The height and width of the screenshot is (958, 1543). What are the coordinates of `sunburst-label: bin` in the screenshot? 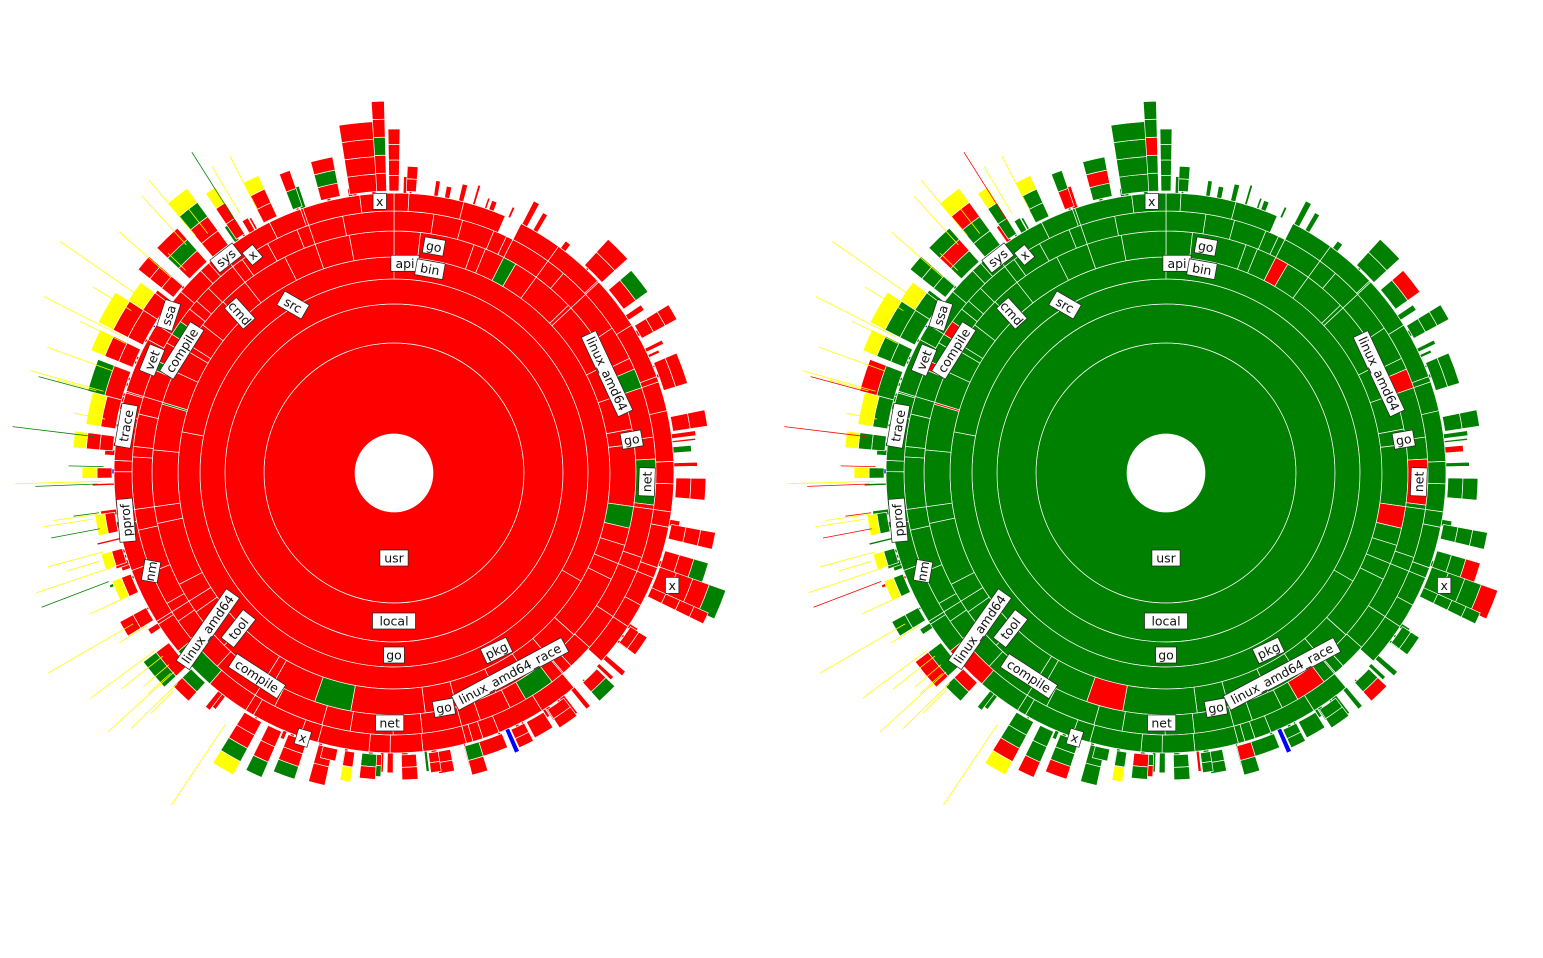 It's located at (1202, 269).